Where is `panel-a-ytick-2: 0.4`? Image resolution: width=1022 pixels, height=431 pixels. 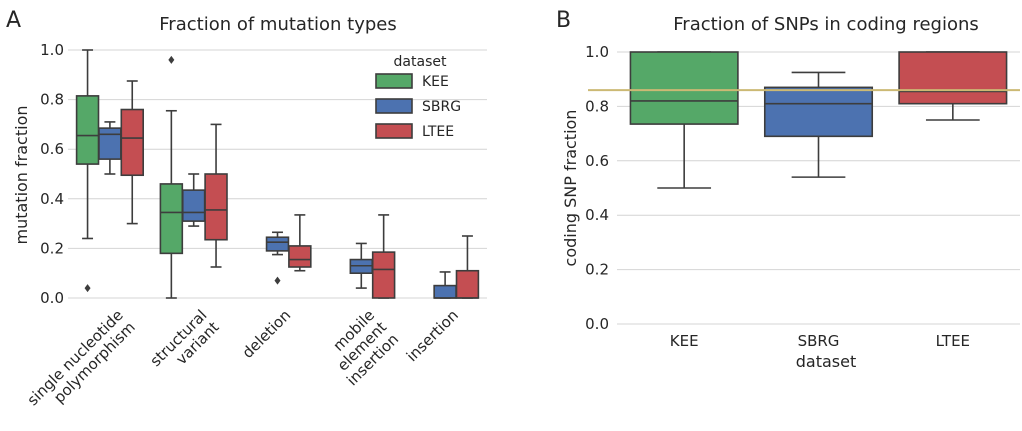
panel-a-ytick-2: 0.4 is located at coordinates (52, 199).